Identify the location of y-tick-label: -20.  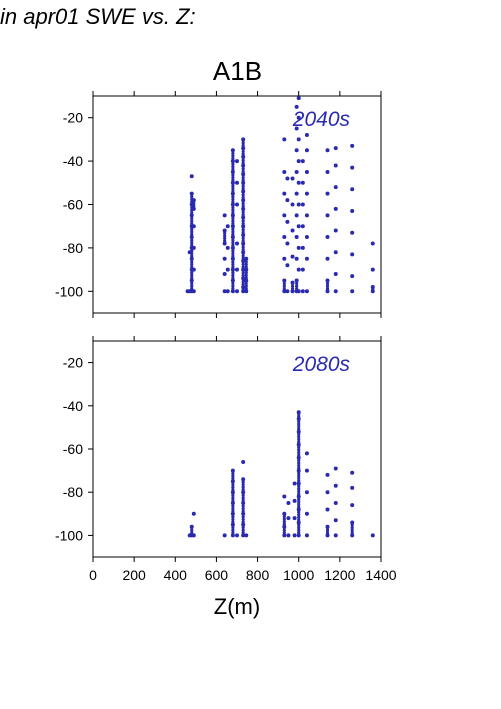
(73, 118).